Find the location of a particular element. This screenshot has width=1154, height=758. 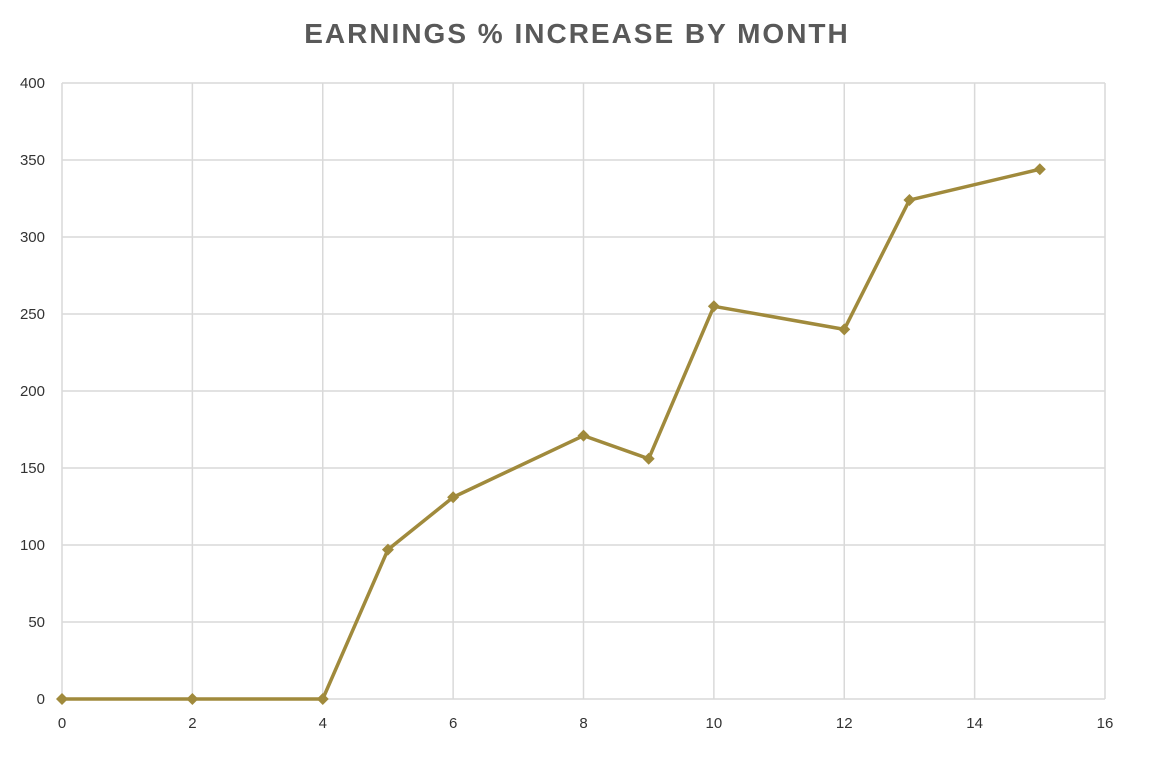

y-tick-label: 400 is located at coordinates (32, 83).